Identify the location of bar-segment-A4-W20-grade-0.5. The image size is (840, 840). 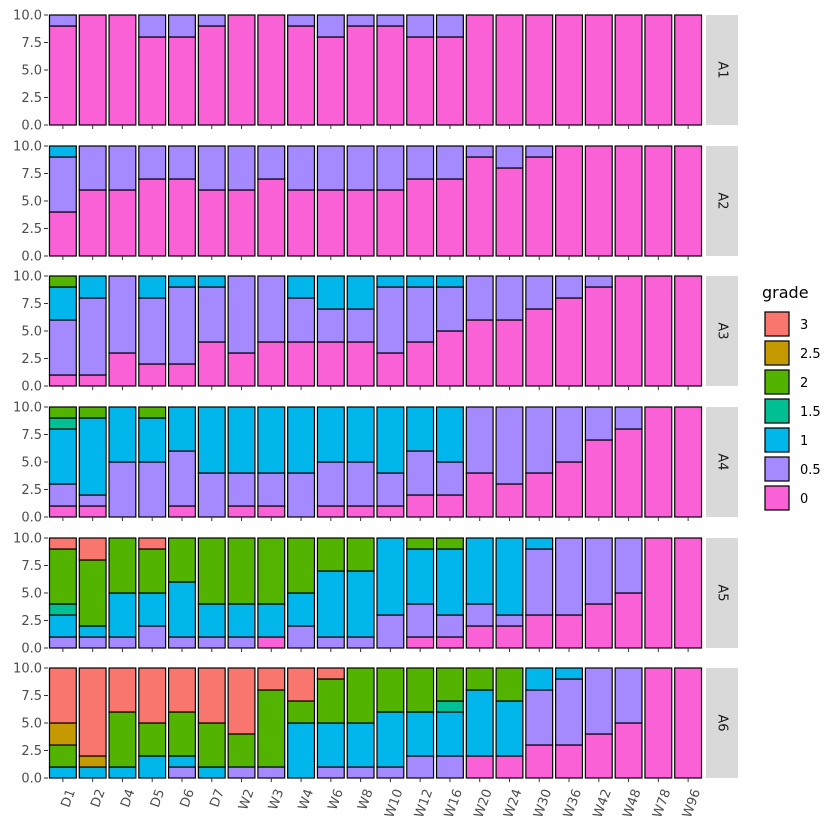
(479, 440).